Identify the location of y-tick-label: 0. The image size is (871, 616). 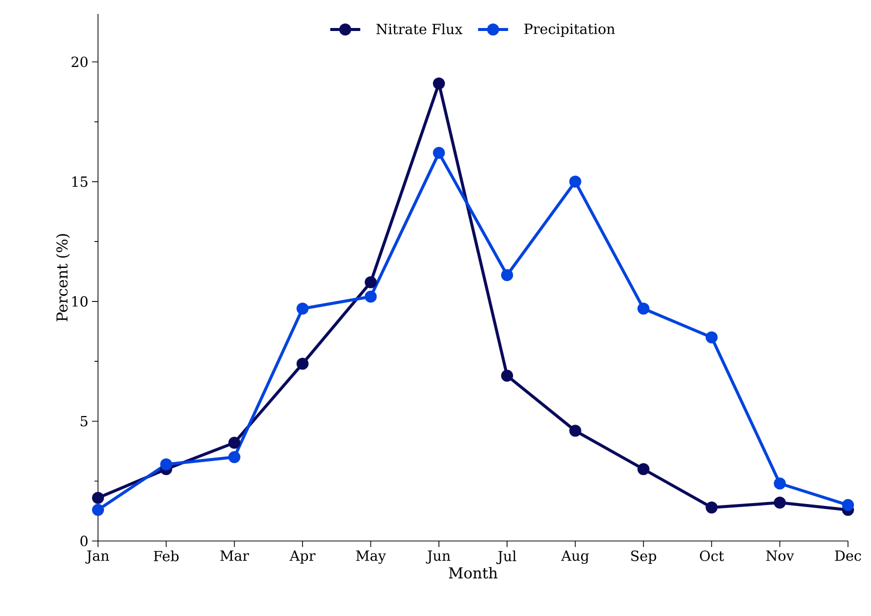
(84, 541).